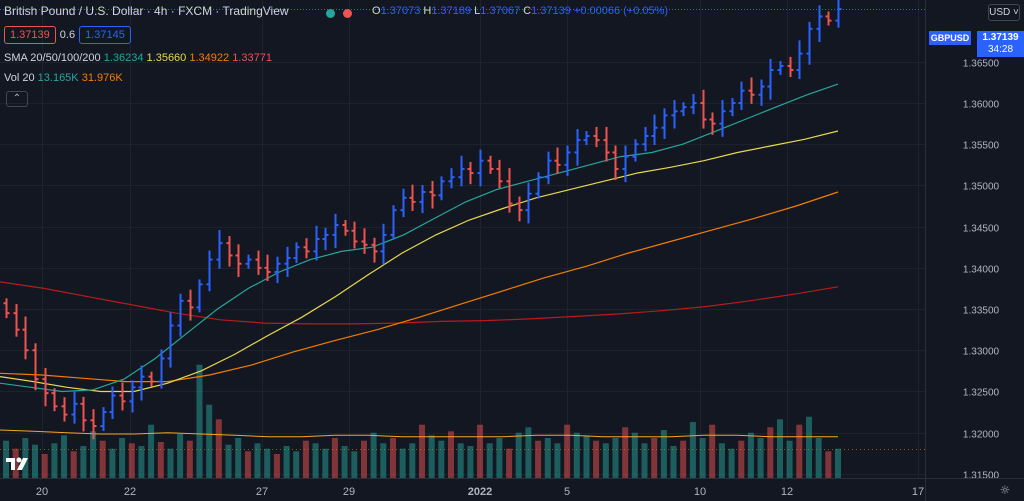  I want to click on sell-button: 1.37139, so click(30, 35).